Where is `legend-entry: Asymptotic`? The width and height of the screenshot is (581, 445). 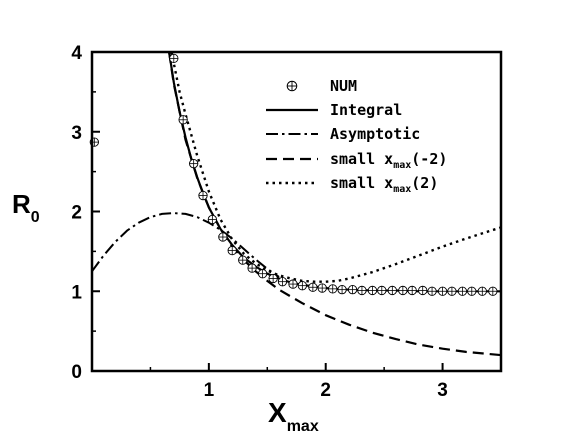
legend-entry: Asymptotic is located at coordinates (343, 134).